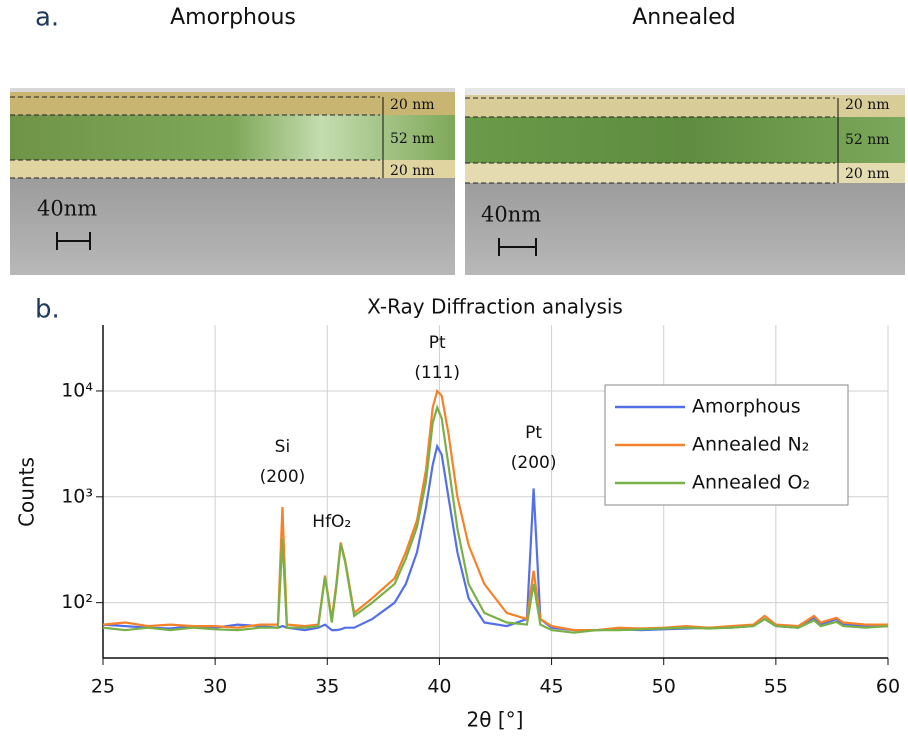 The image size is (908, 739). I want to click on legend-label: Annealed N₂, so click(750, 445).